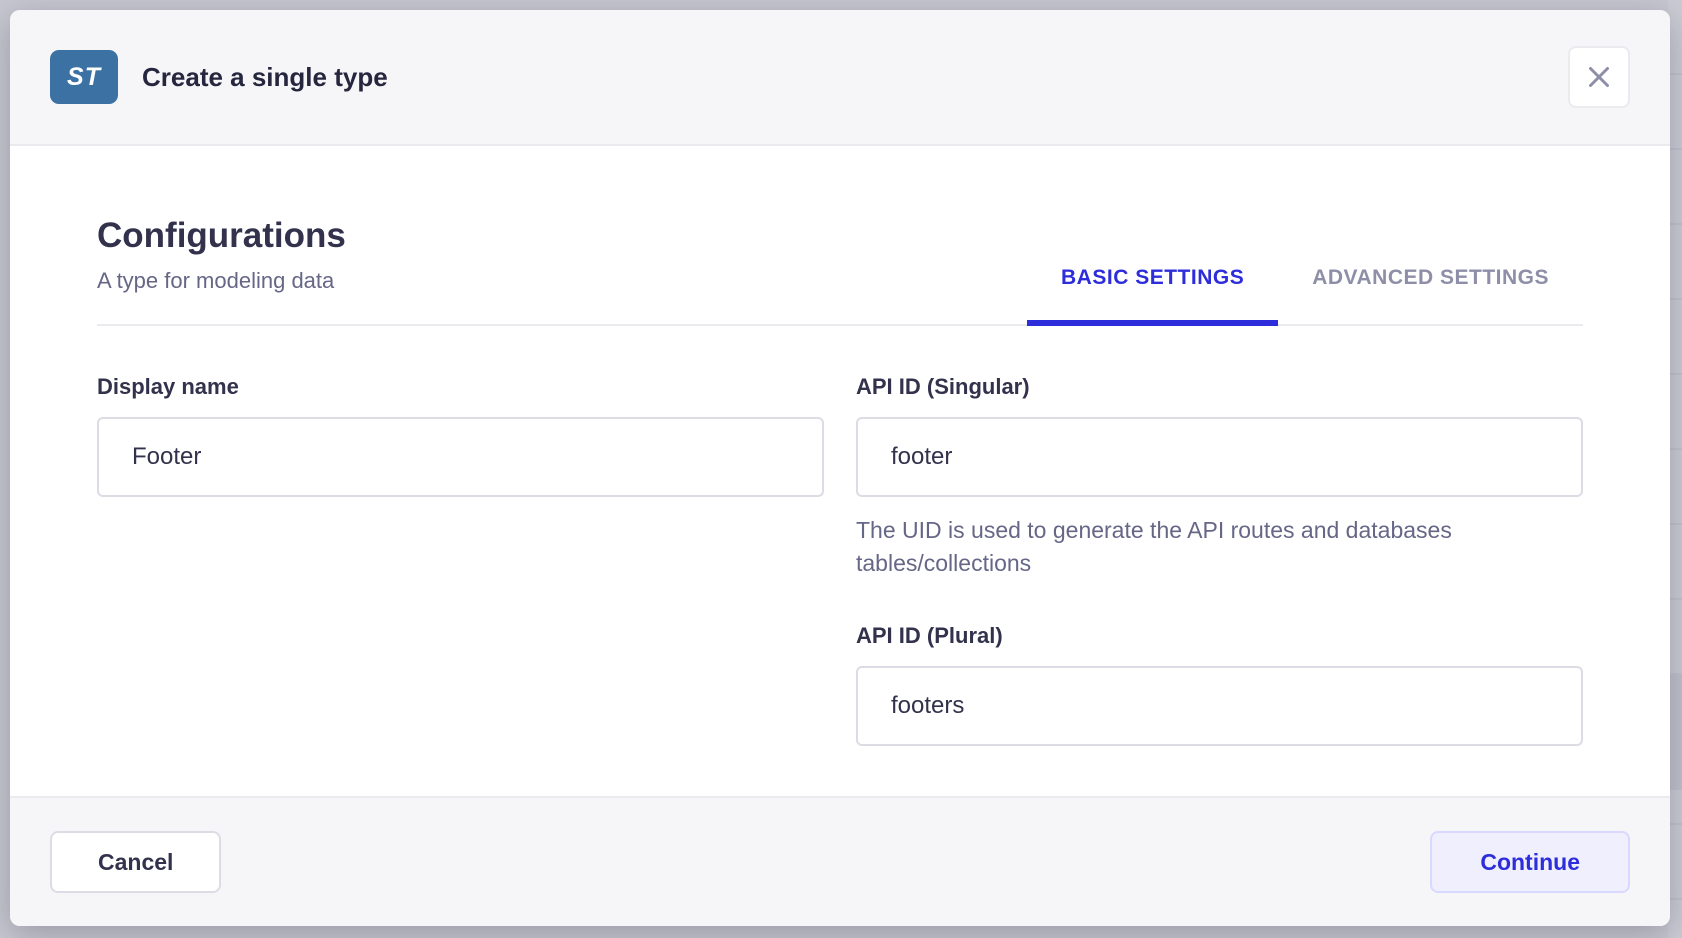  What do you see at coordinates (460, 457) in the screenshot?
I see `display-name-input` at bounding box center [460, 457].